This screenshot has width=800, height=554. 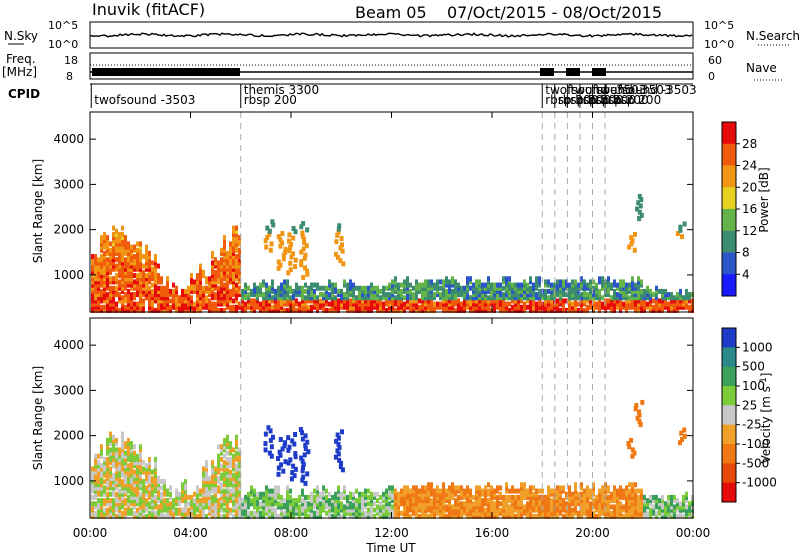 What do you see at coordinates (68, 184) in the screenshot?
I see `y-tick-label: 3000` at bounding box center [68, 184].